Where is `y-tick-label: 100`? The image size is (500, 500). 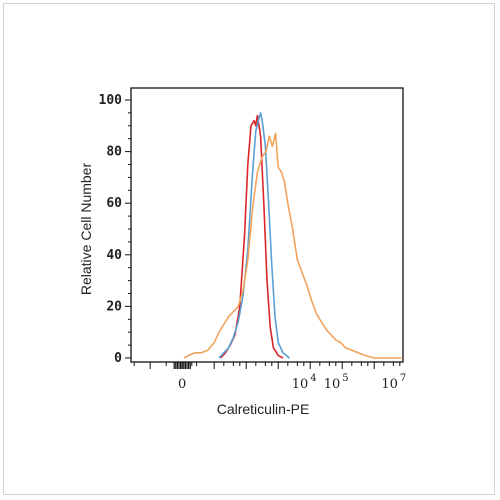
y-tick-label: 100 is located at coordinates (111, 100).